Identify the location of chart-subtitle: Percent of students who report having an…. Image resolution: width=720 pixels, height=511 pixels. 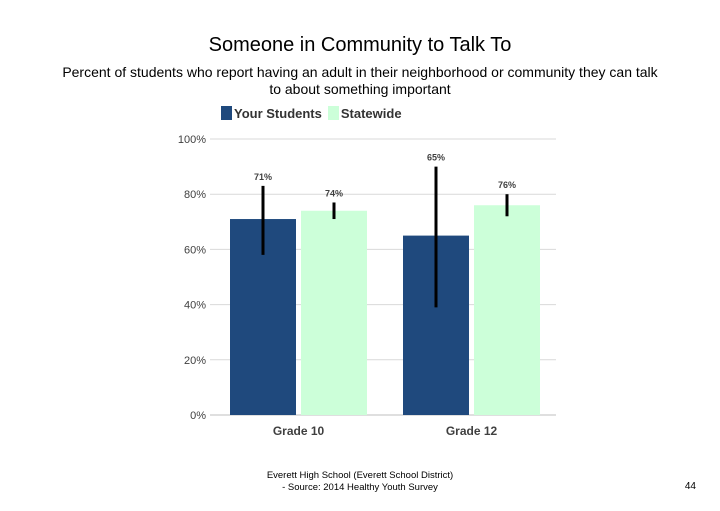
(360, 80).